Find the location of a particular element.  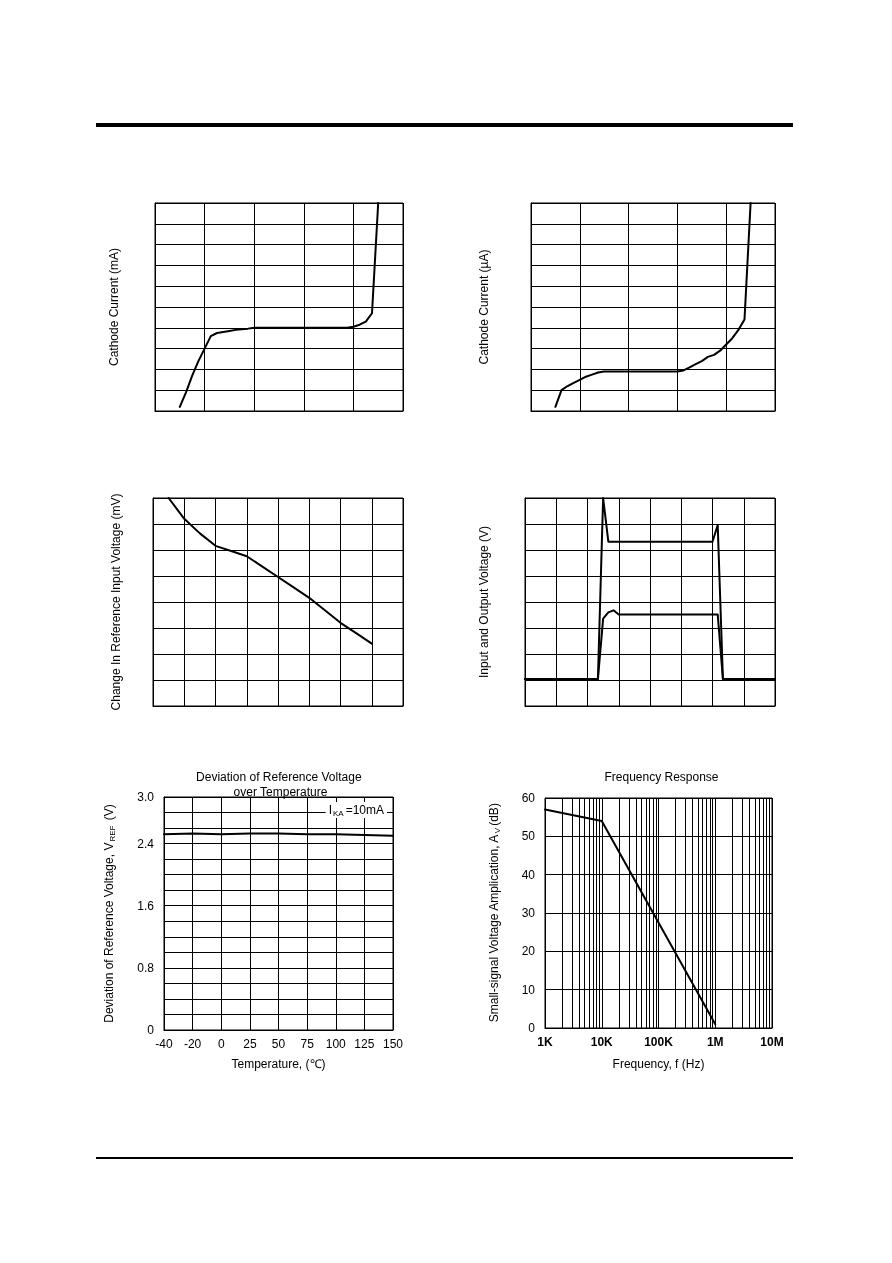

x-tick-label: 100K is located at coordinates (659, 1042).